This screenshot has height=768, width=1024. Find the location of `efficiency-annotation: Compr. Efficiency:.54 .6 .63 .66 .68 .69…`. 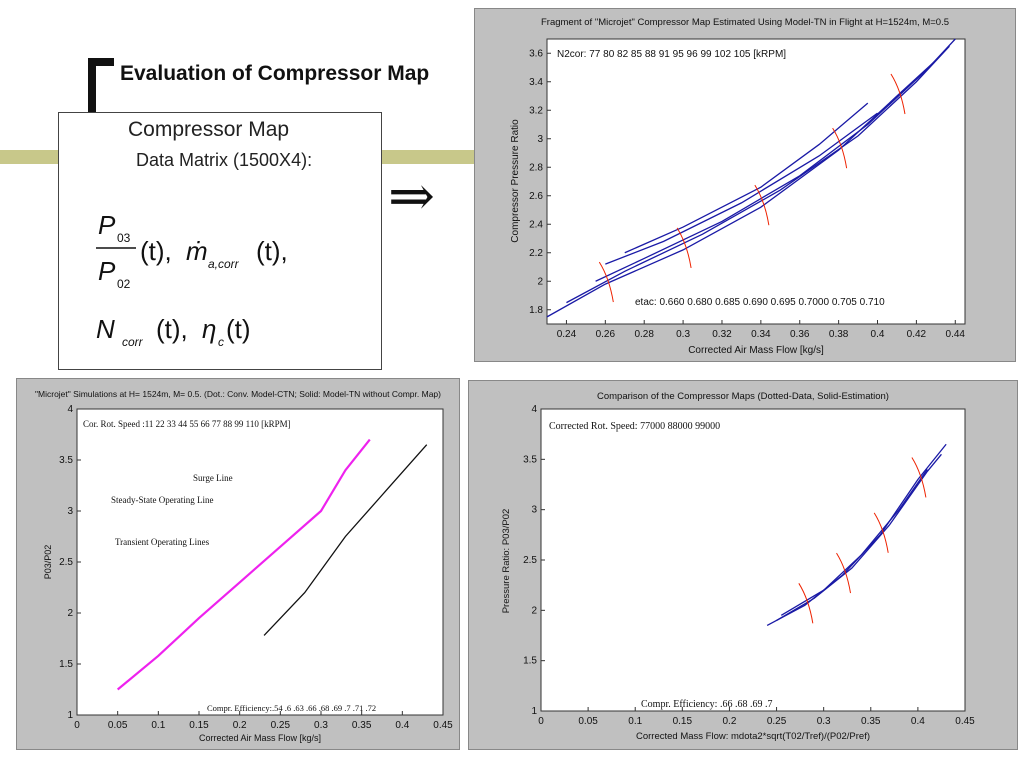

efficiency-annotation: Compr. Efficiency:.54 .6 .63 .66 .68 .69… is located at coordinates (291, 708).